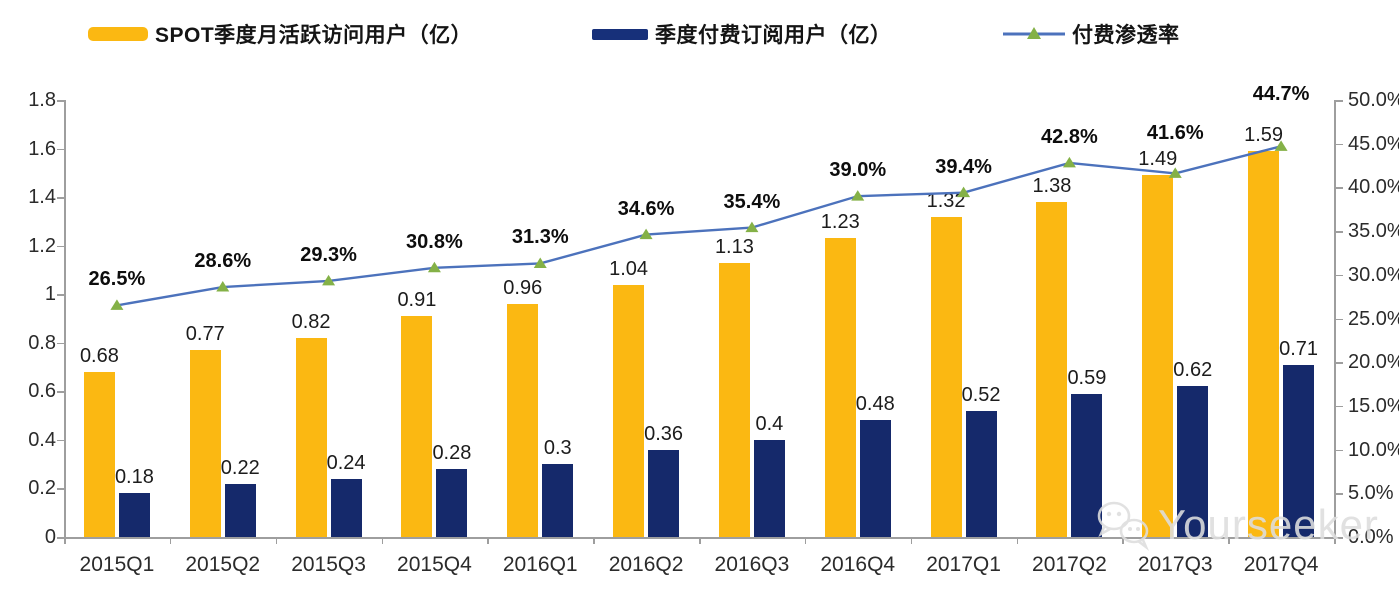  I want to click on penetration-value-label: 44.7%, so click(1281, 94).